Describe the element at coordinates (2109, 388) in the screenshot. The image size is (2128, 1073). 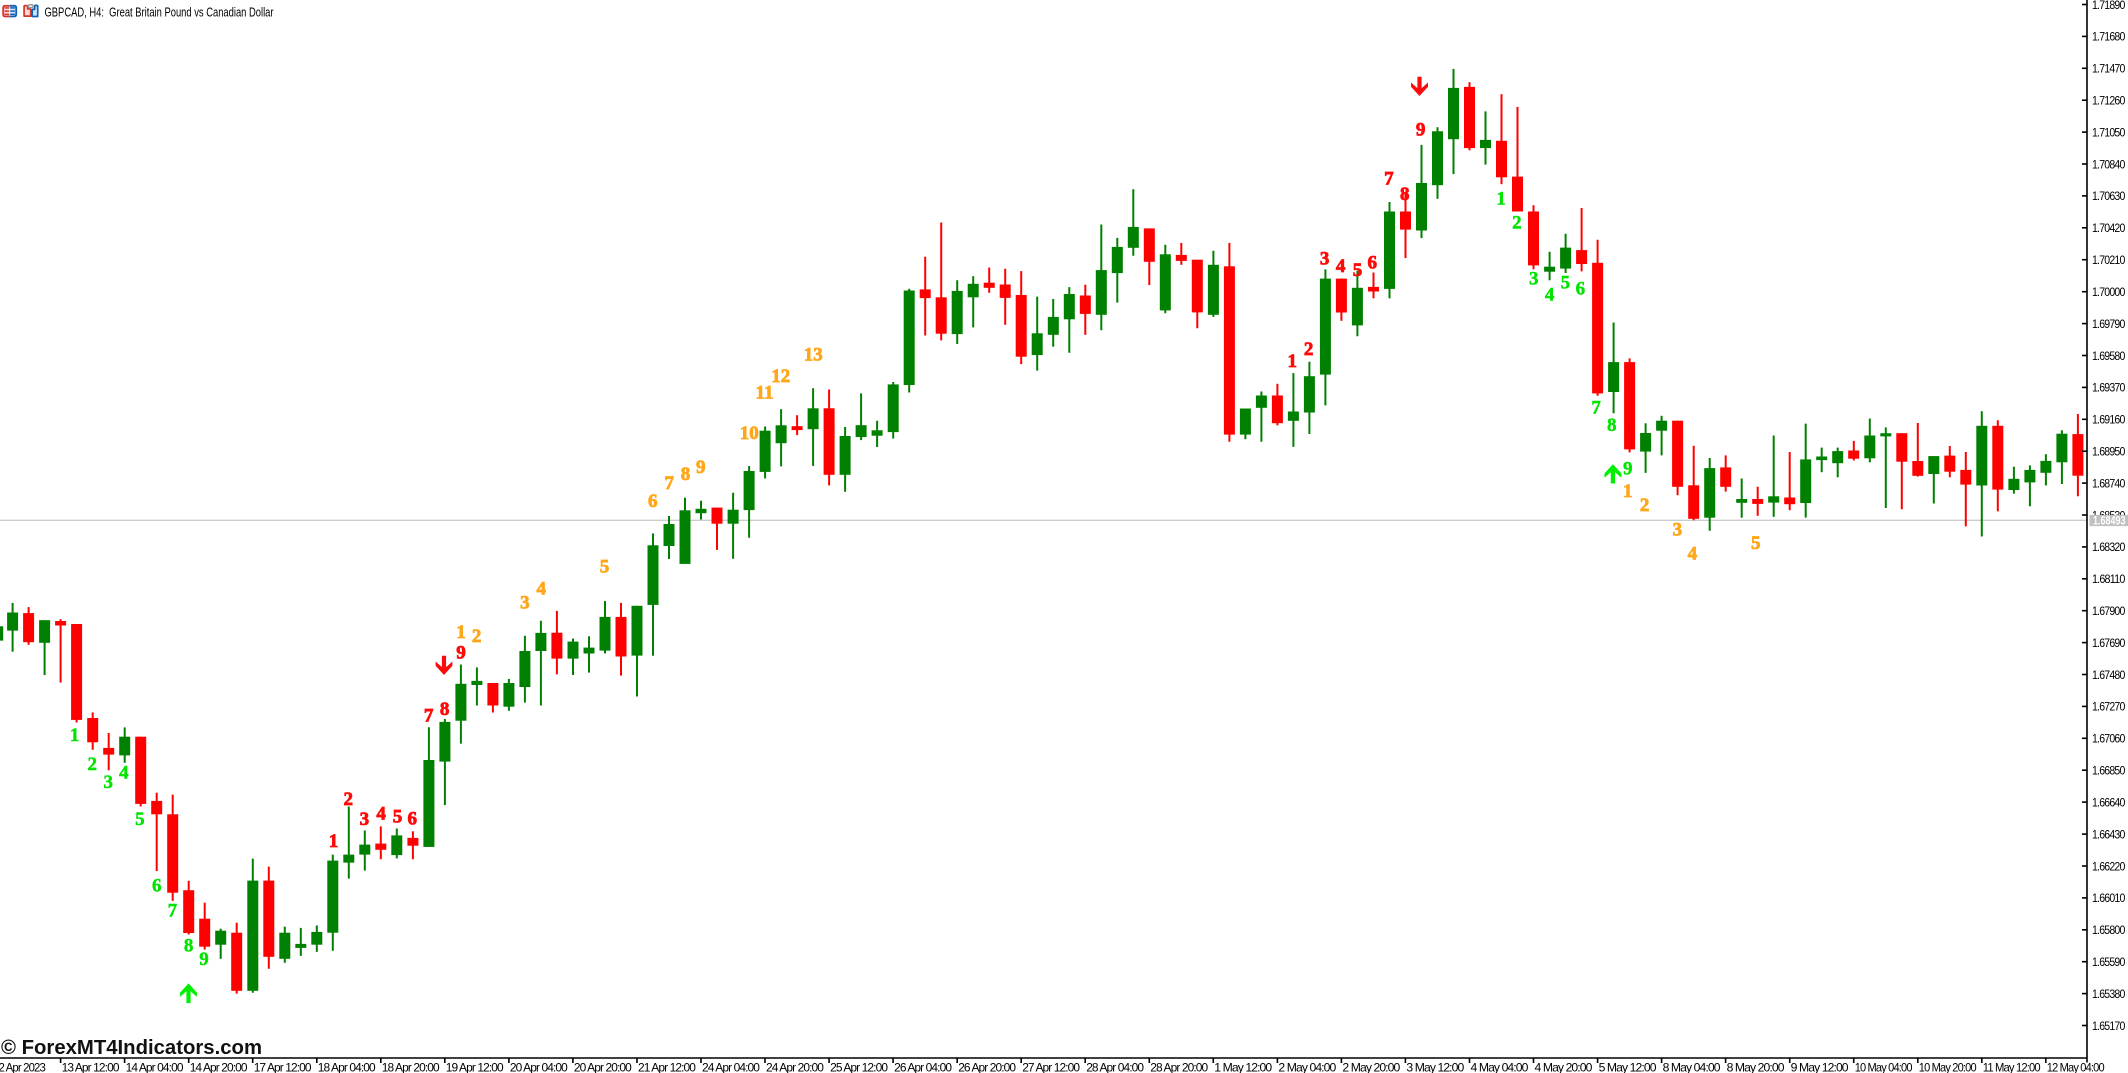
I see `svg-text: 1.69370` at that location.